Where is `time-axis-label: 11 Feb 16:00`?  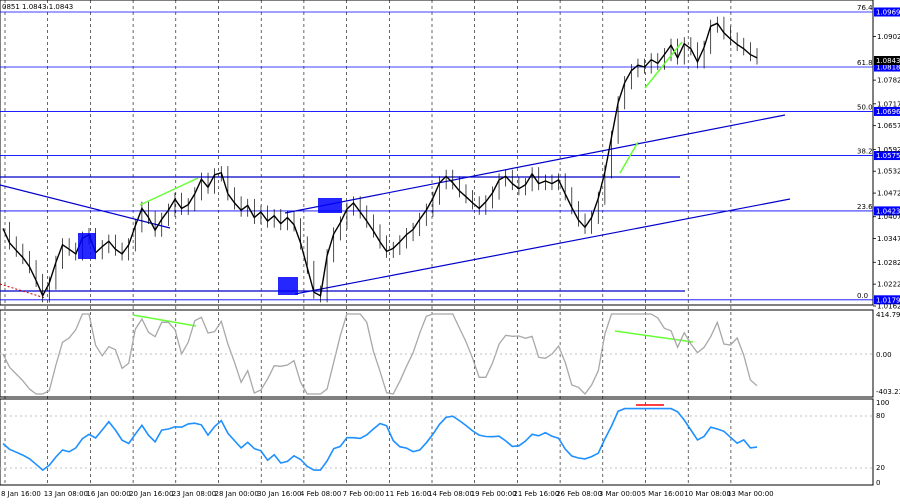 time-axis-label: 11 Feb 16:00 is located at coordinates (408, 494).